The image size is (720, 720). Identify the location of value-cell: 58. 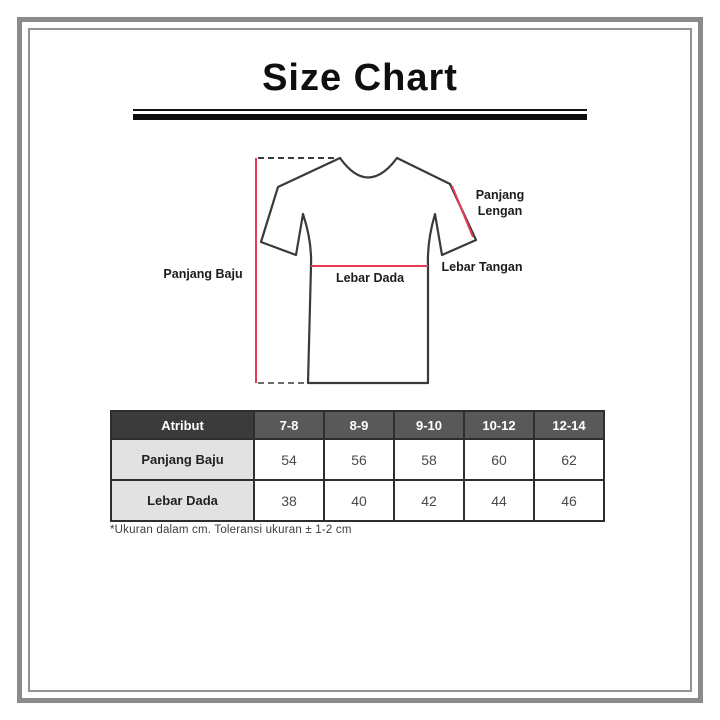
(429, 459).